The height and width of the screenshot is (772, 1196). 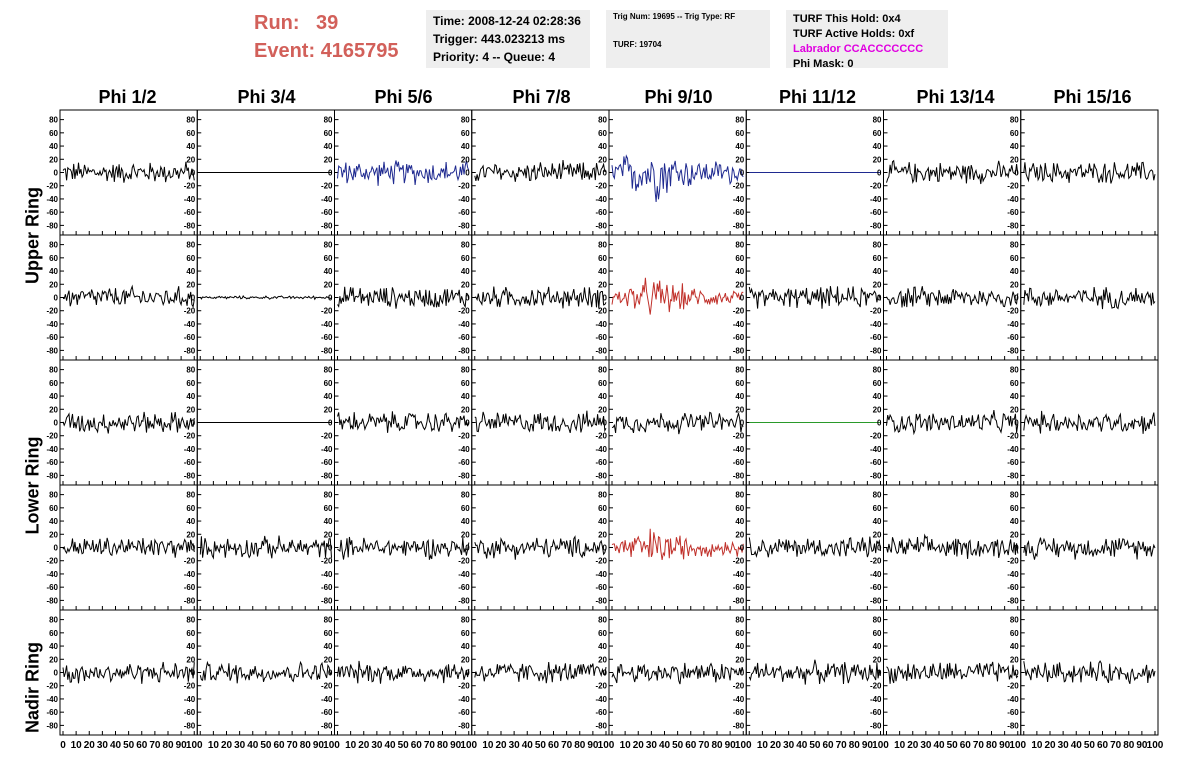 What do you see at coordinates (814, 547) in the screenshot?
I see `panel-frame` at bounding box center [814, 547].